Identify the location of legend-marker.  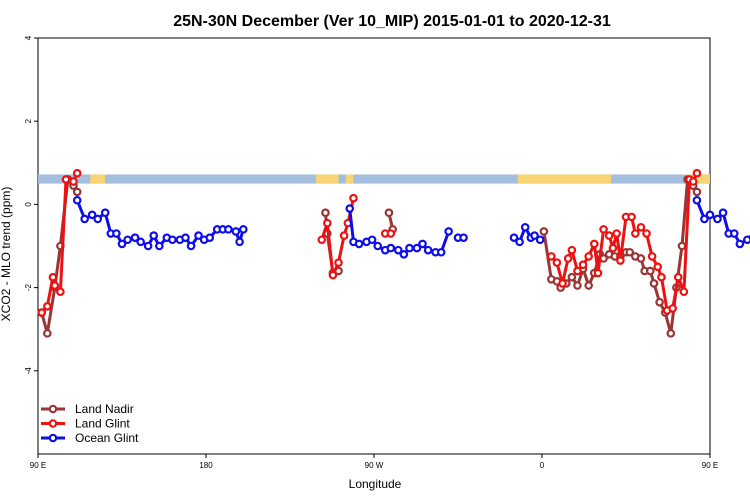
(53, 409).